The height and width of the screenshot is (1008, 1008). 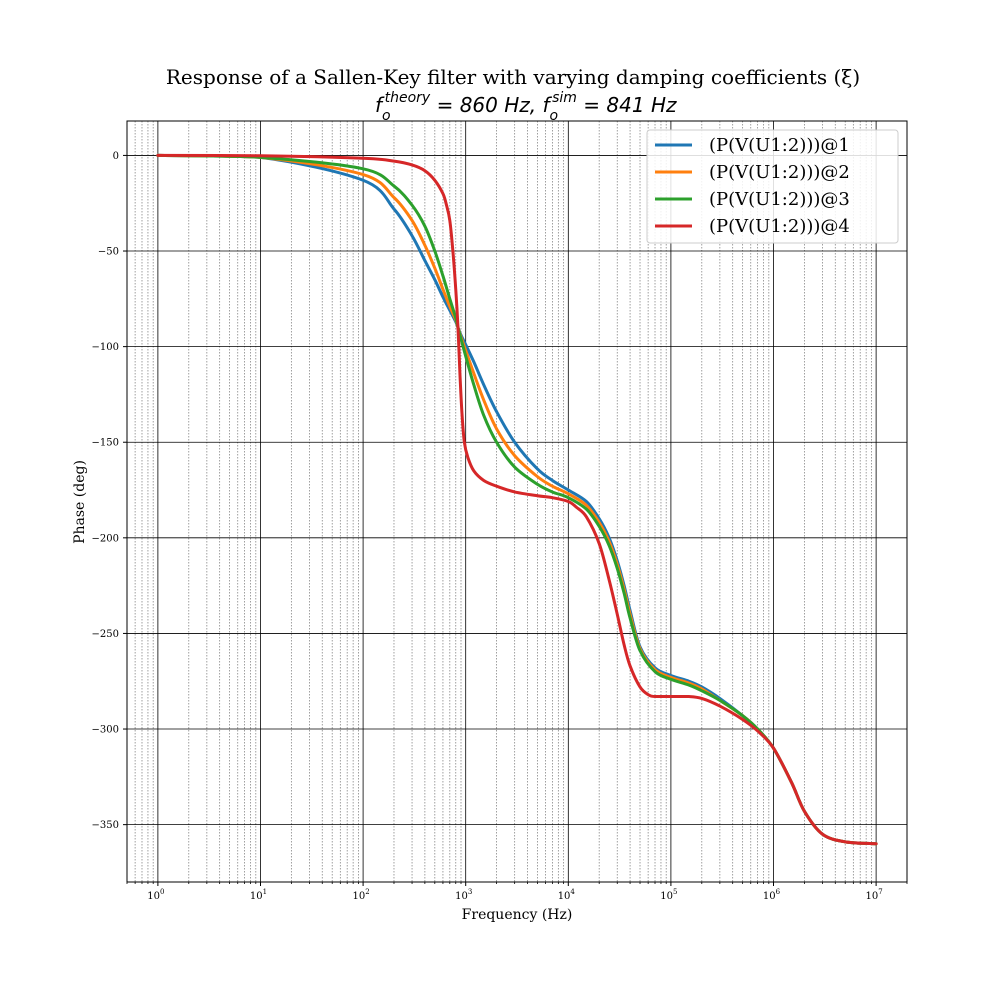 I want to click on y-tick-label: −300, so click(x=105, y=730).